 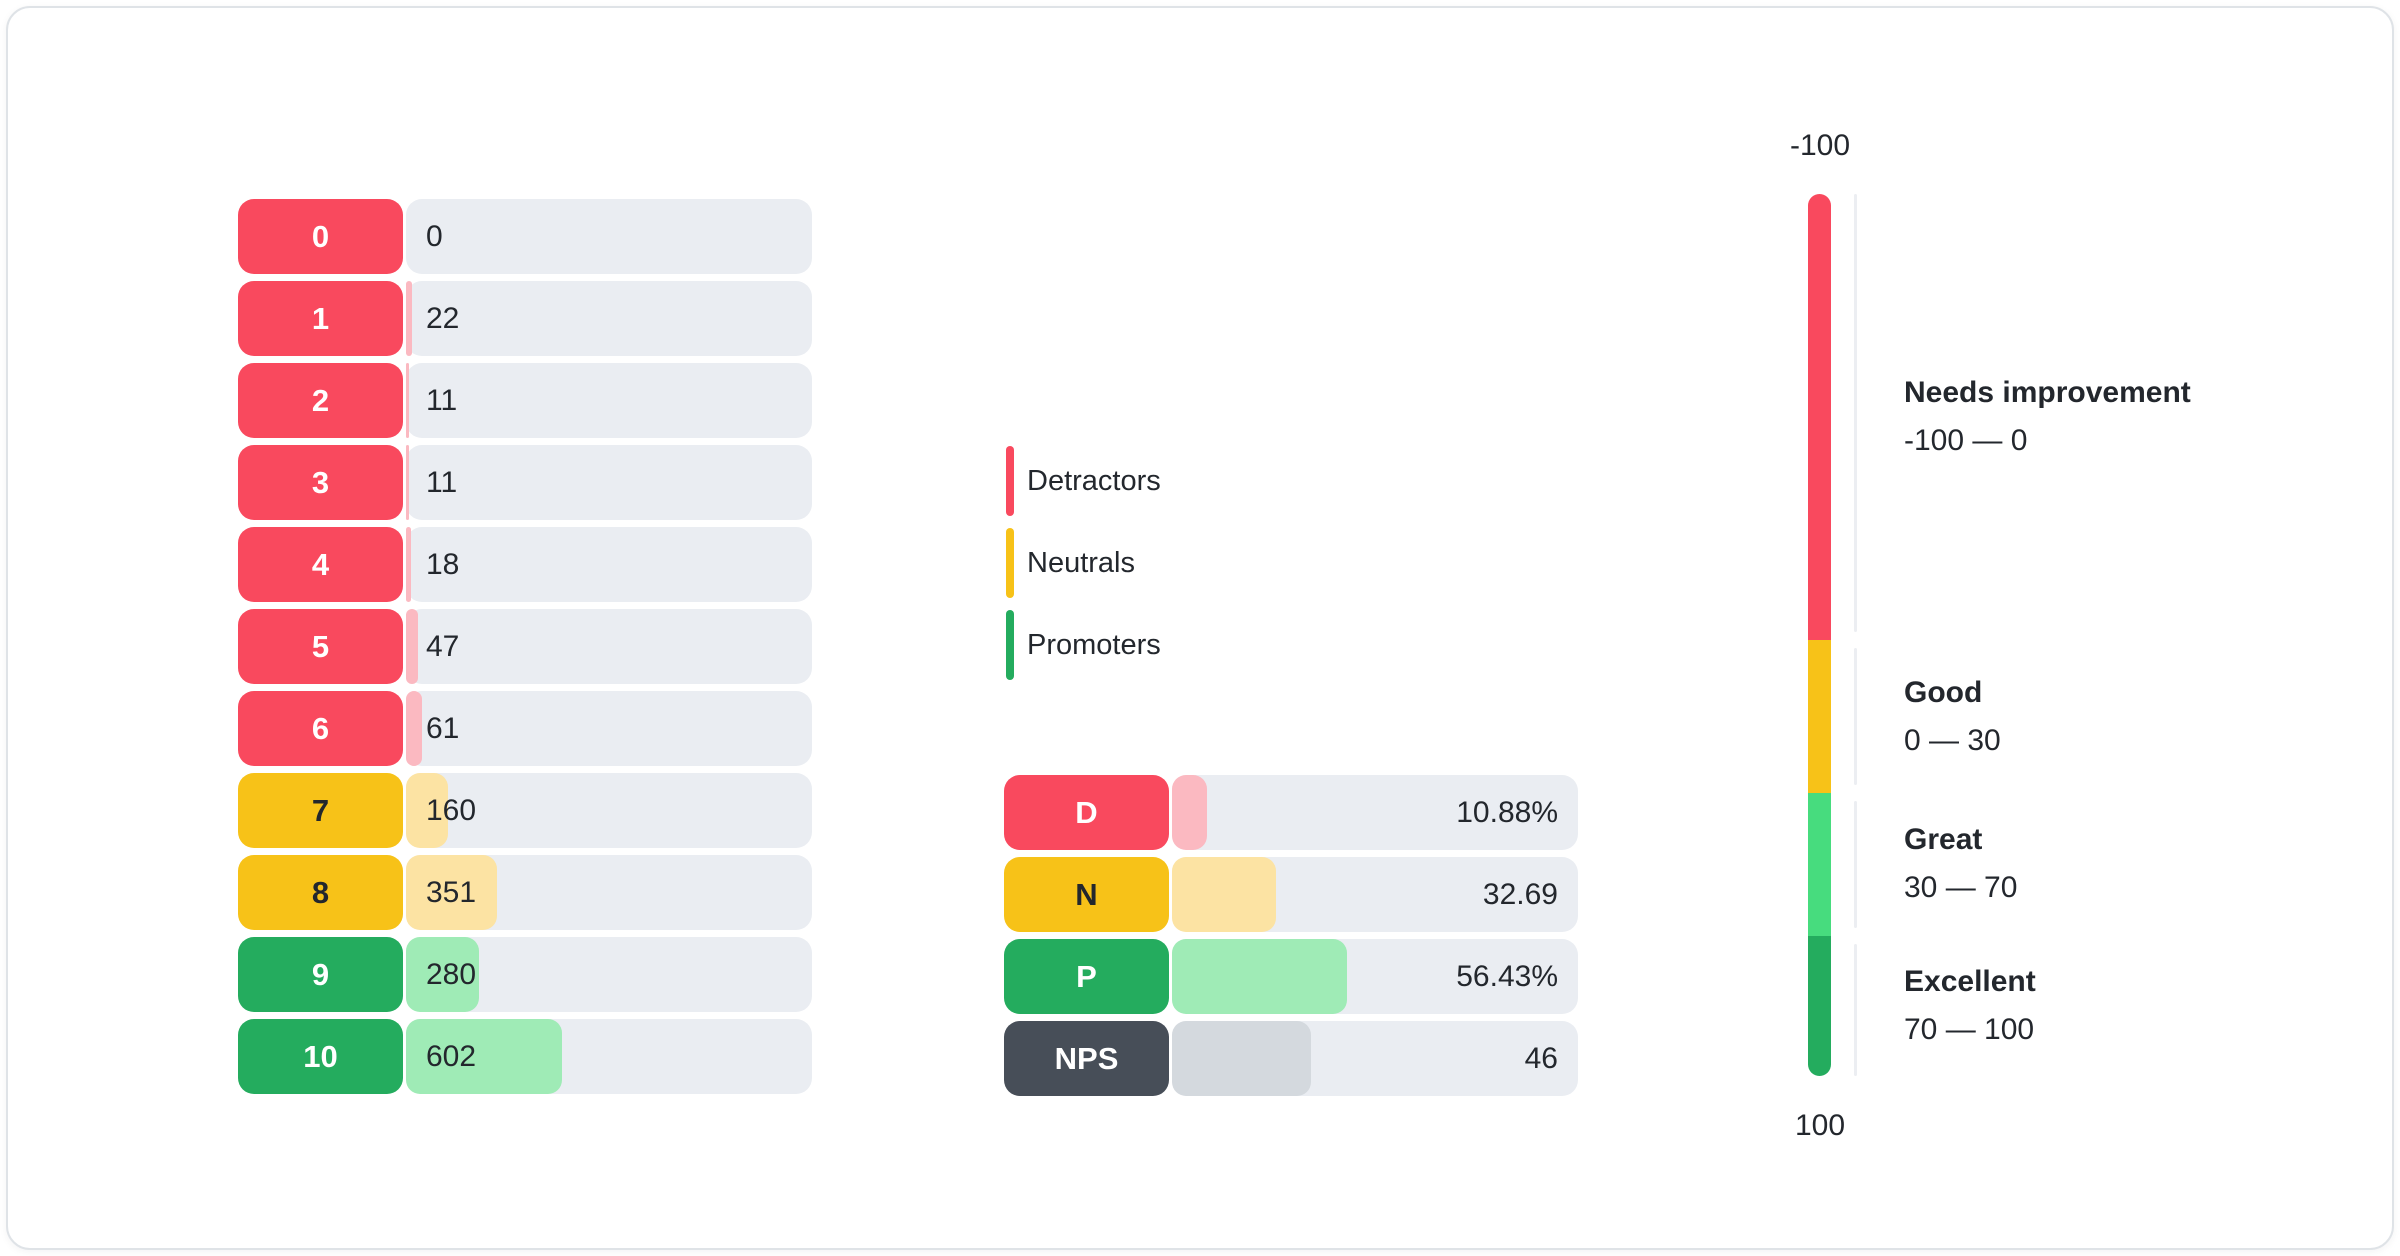 What do you see at coordinates (1086, 894) in the screenshot?
I see `row-pill-label: N` at bounding box center [1086, 894].